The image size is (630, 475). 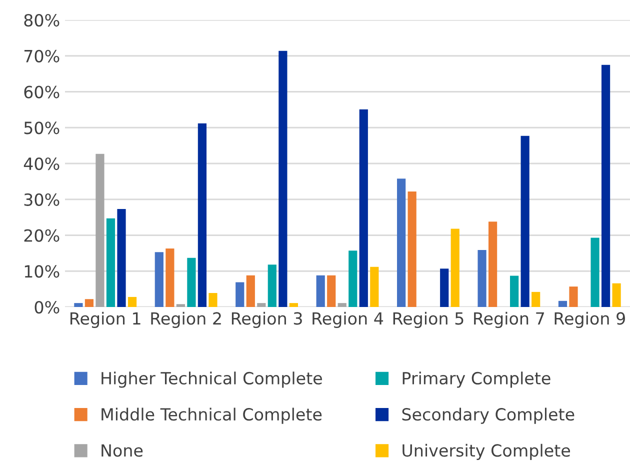 I want to click on legend-label: Higher Technical Complete, so click(x=212, y=380).